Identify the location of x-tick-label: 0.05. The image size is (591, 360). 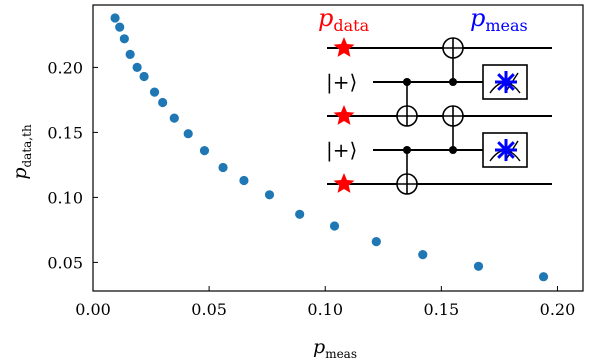
(209, 309).